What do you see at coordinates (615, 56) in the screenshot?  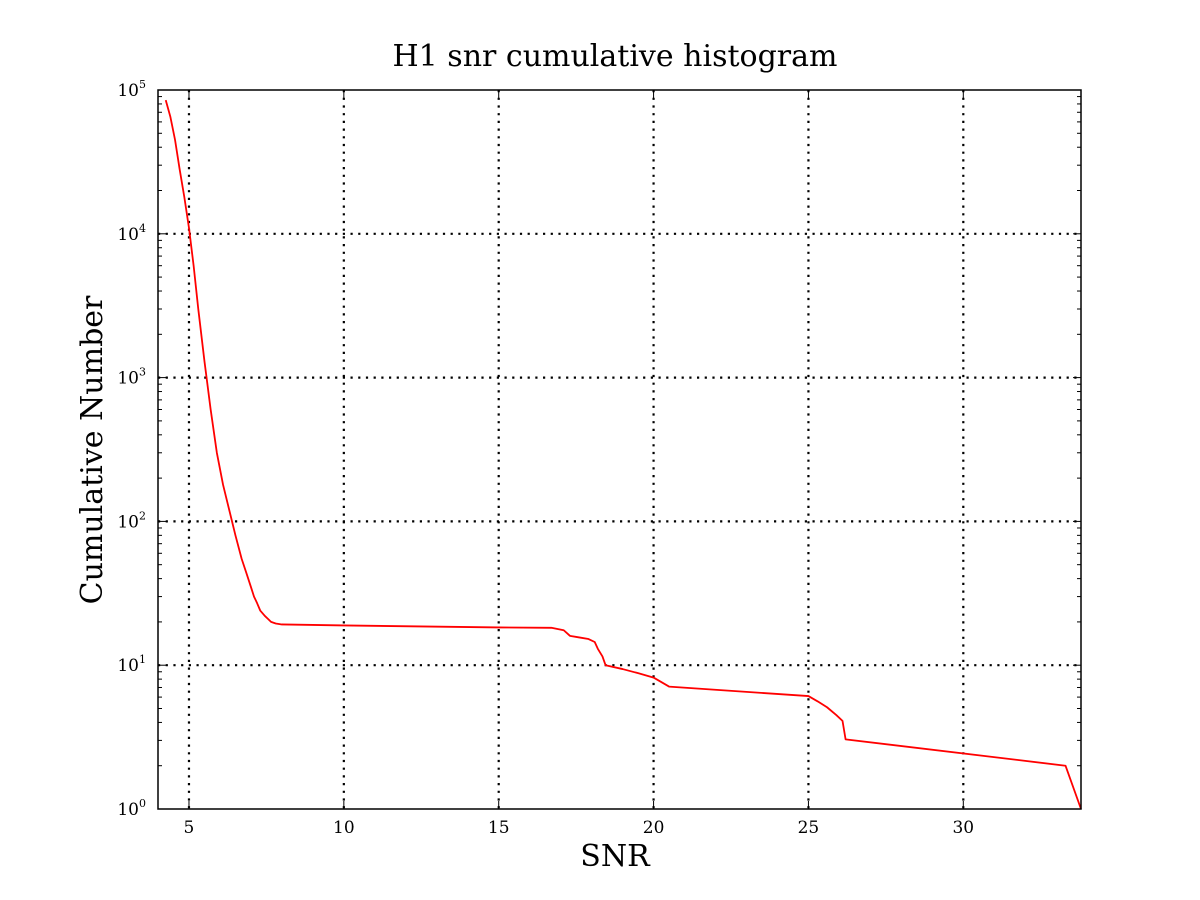 I see `chart-title: H1 snr cumulative histogram` at bounding box center [615, 56].